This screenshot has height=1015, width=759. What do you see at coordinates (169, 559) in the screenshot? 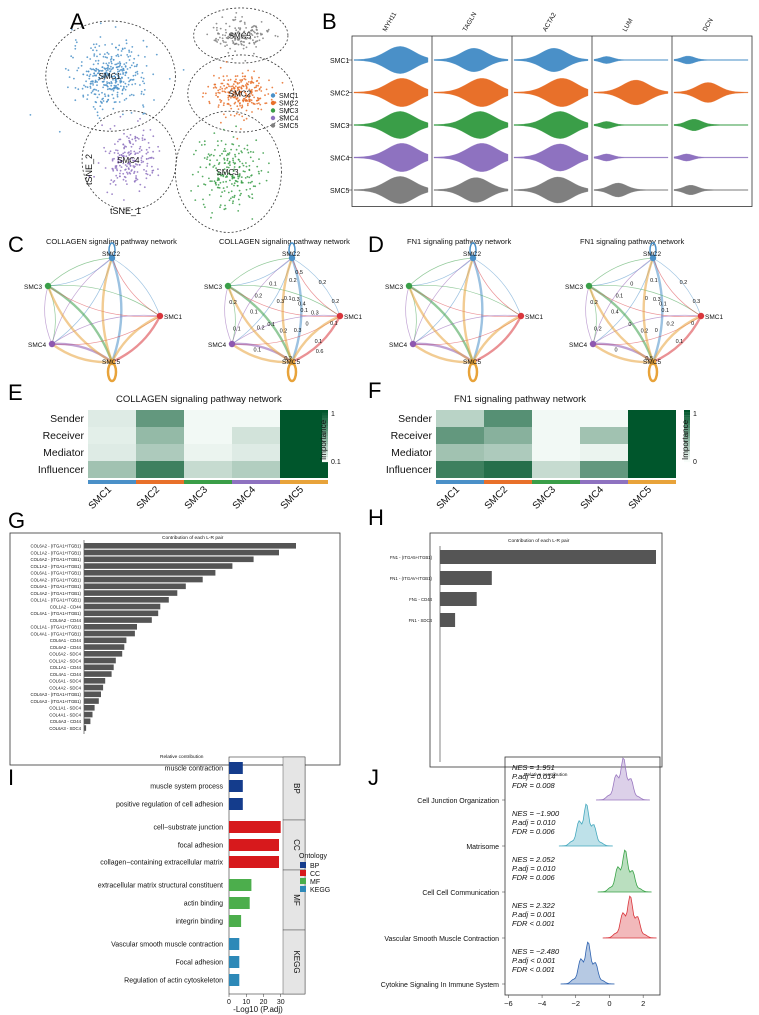
I see `bar` at bounding box center [169, 559].